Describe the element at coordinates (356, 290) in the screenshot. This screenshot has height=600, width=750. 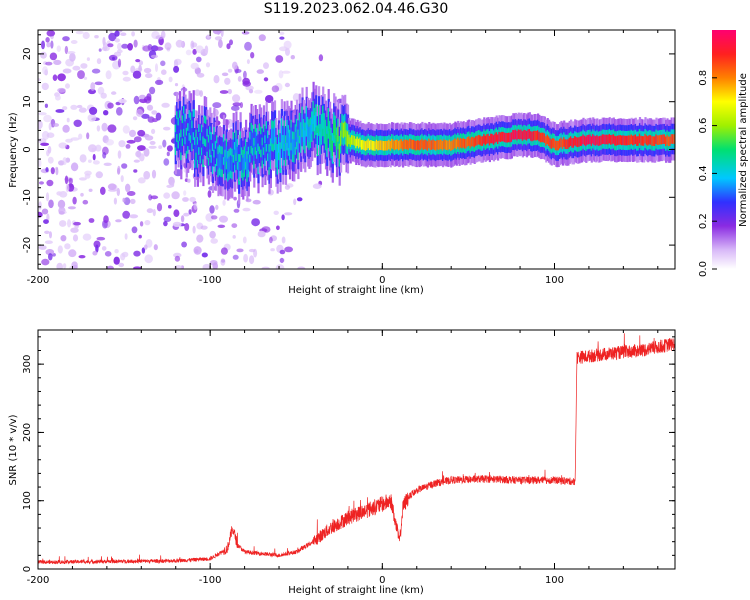
I see `spectrogram-xlabel: Height of straight line (km)` at that location.